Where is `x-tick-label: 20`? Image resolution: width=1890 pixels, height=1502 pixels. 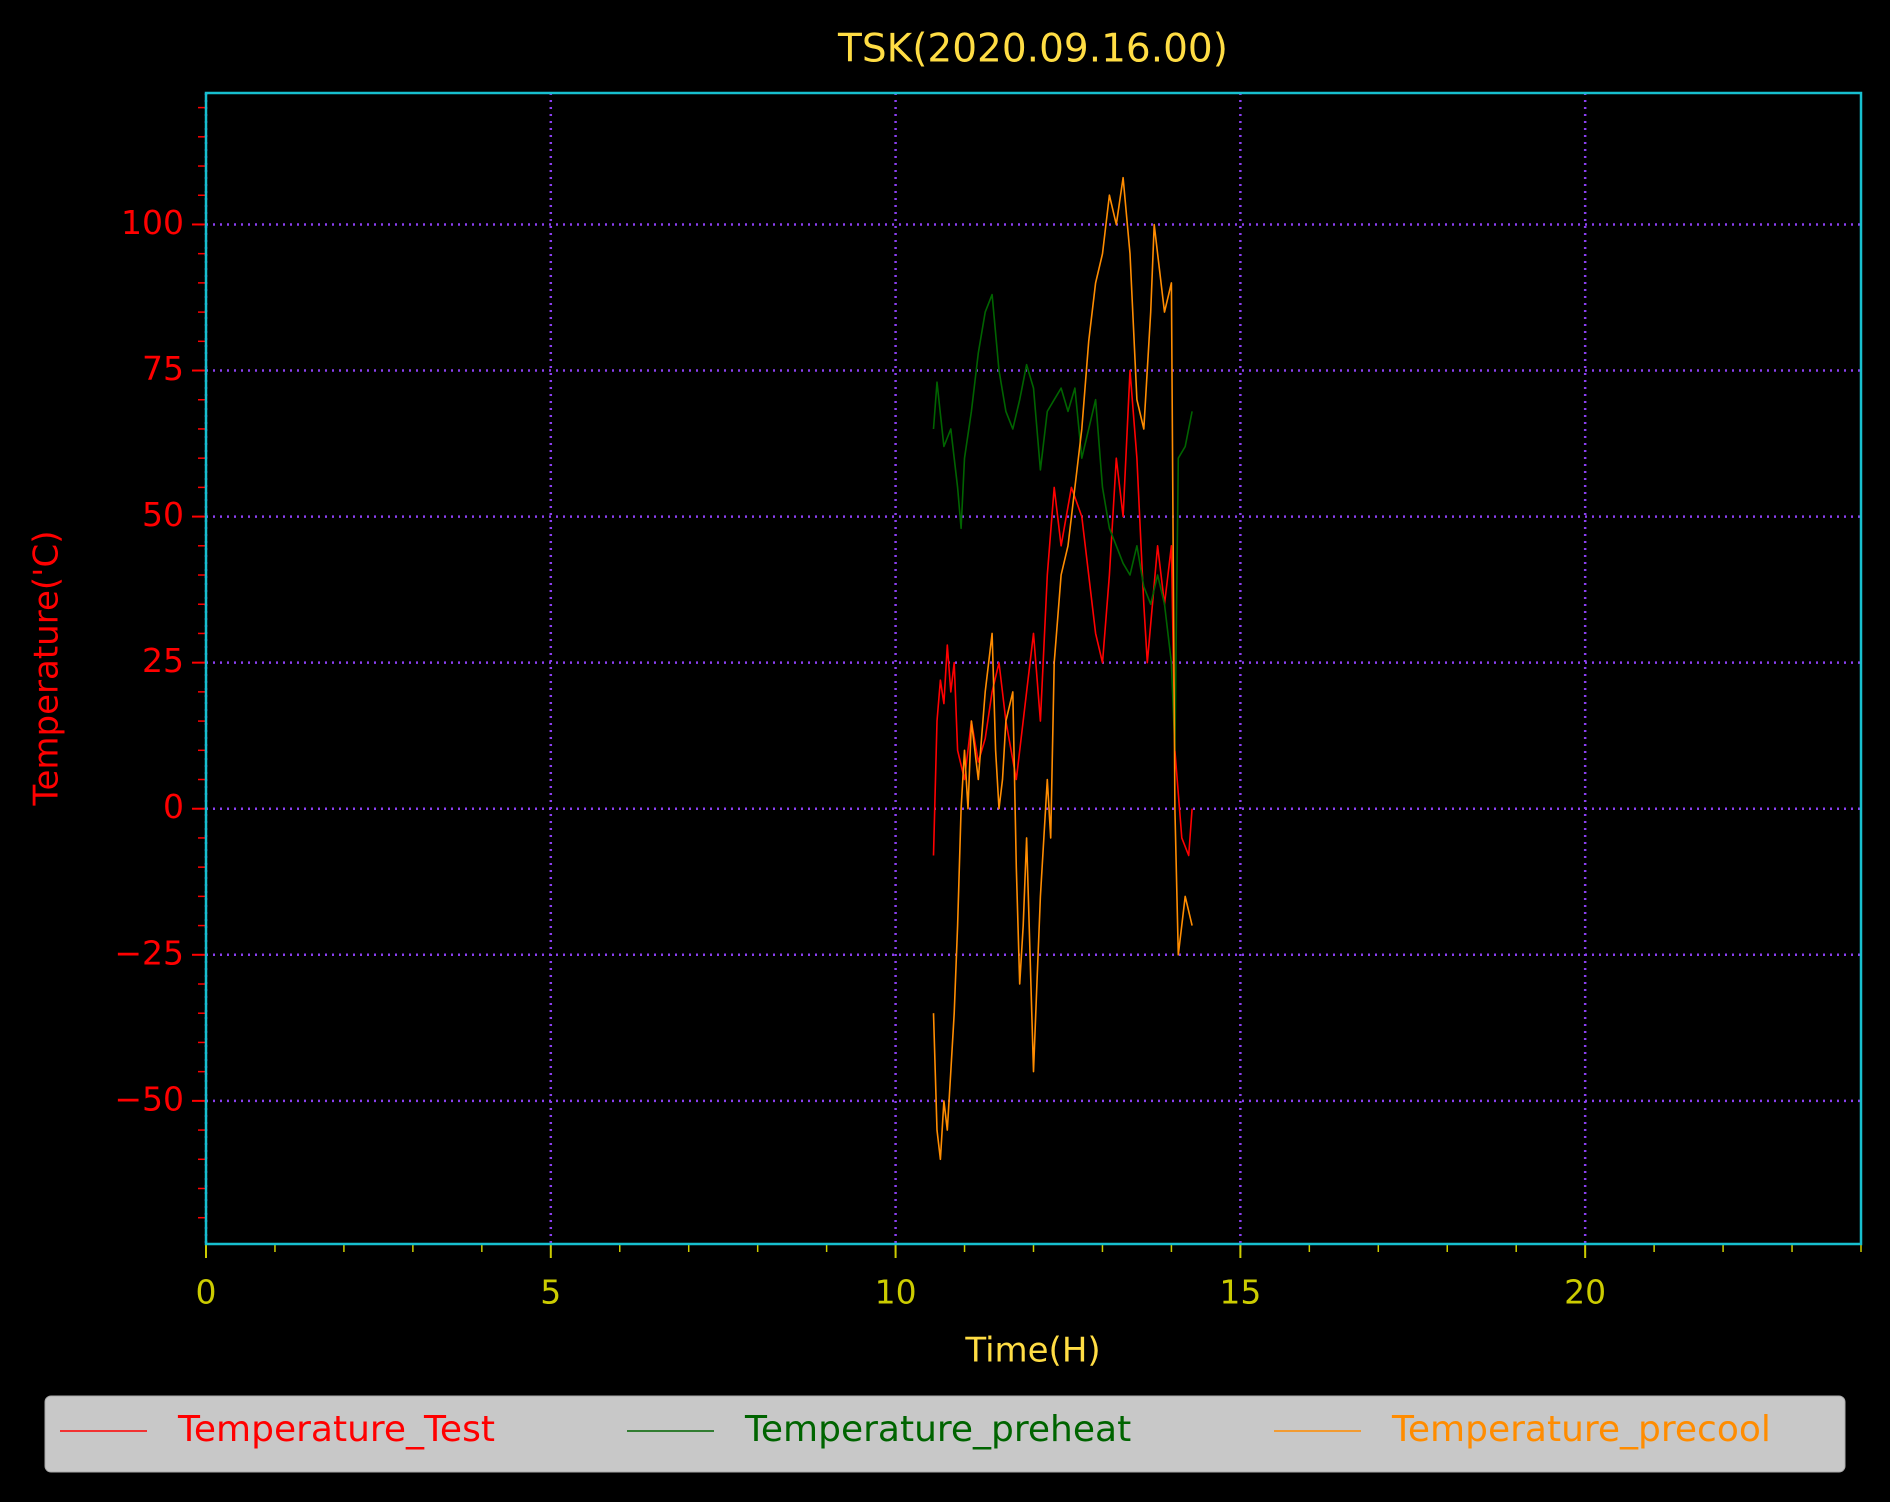 x-tick-label: 20 is located at coordinates (1585, 1292).